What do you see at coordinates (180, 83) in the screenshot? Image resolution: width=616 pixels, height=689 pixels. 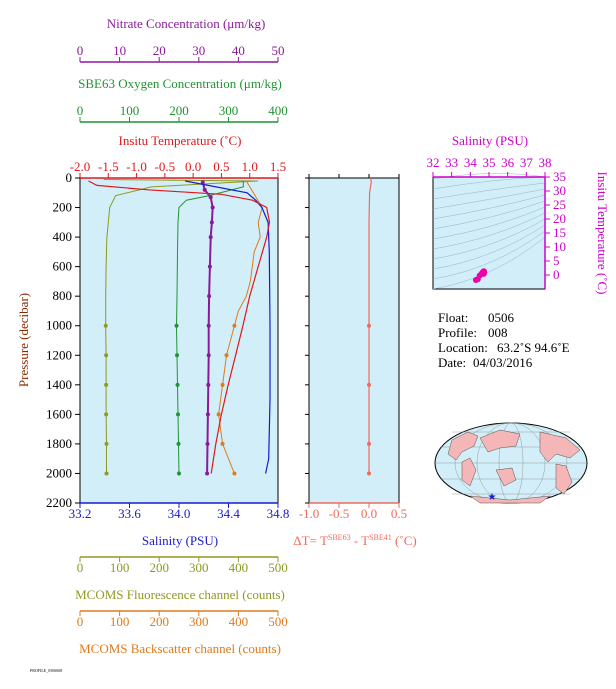 I see `oxygen-axis-title: SBE63 Oxygen Concentration (μm/kg)` at bounding box center [180, 83].